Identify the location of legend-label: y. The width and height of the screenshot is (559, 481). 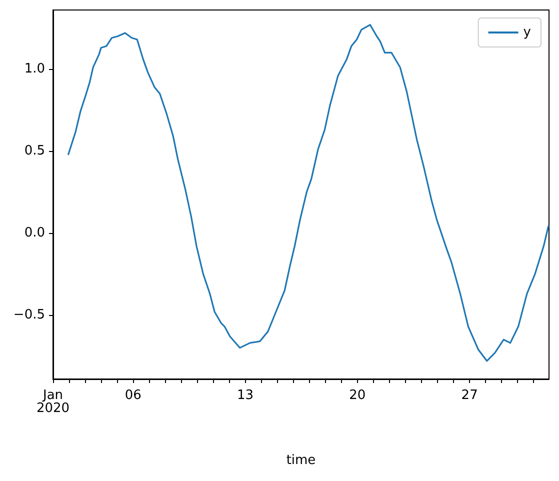
(527, 32).